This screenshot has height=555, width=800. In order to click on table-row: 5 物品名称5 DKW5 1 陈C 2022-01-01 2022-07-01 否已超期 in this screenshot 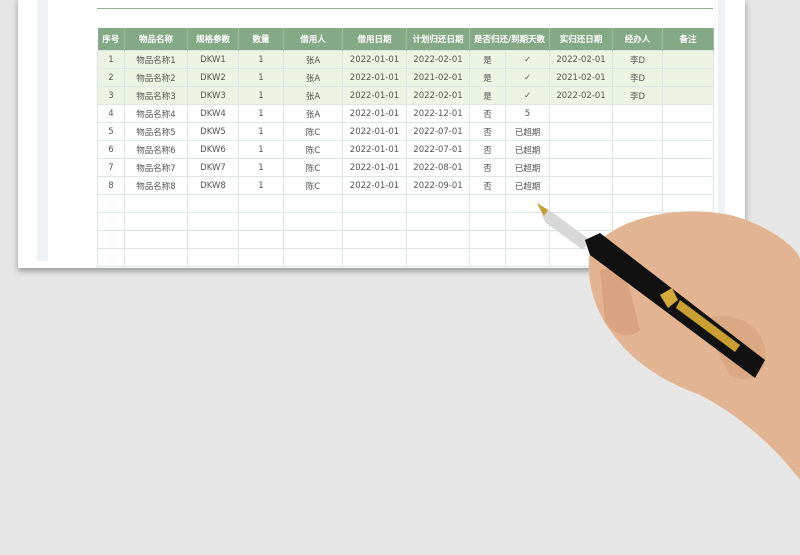, I will do `click(406, 131)`.